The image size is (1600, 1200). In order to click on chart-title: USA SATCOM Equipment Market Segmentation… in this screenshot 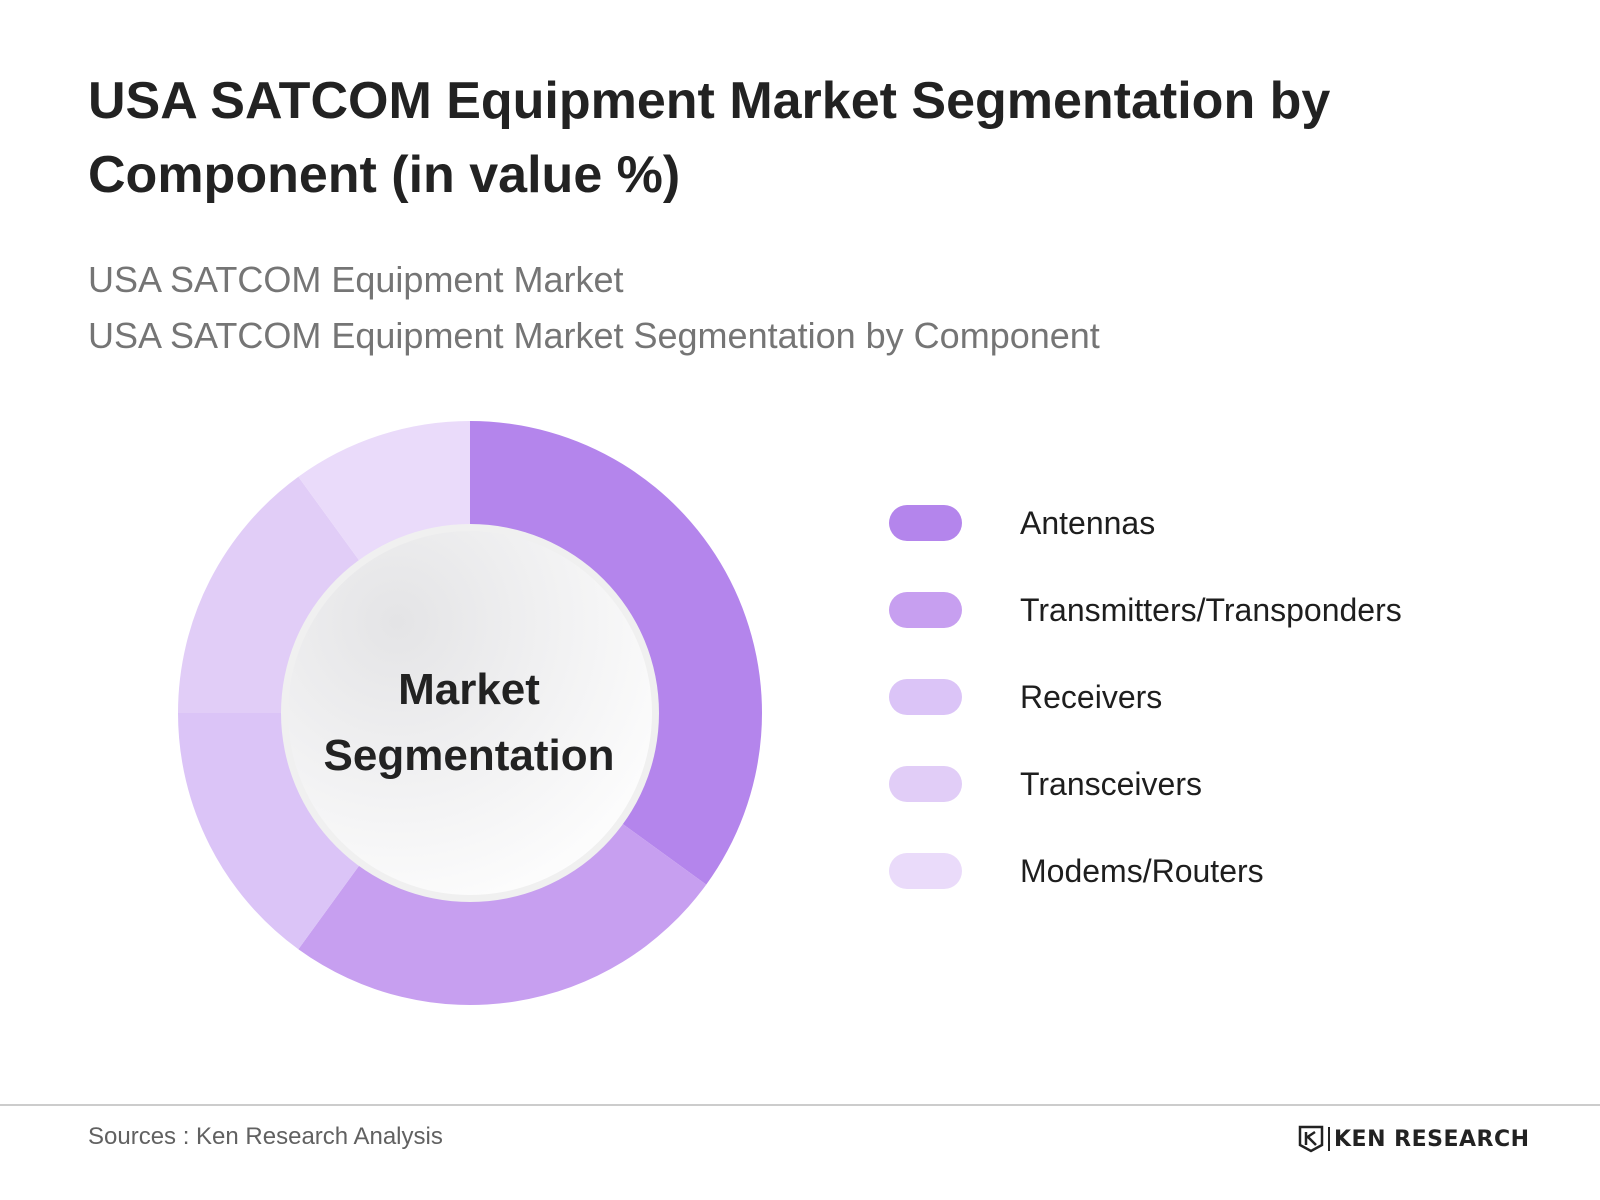, I will do `click(709, 138)`.